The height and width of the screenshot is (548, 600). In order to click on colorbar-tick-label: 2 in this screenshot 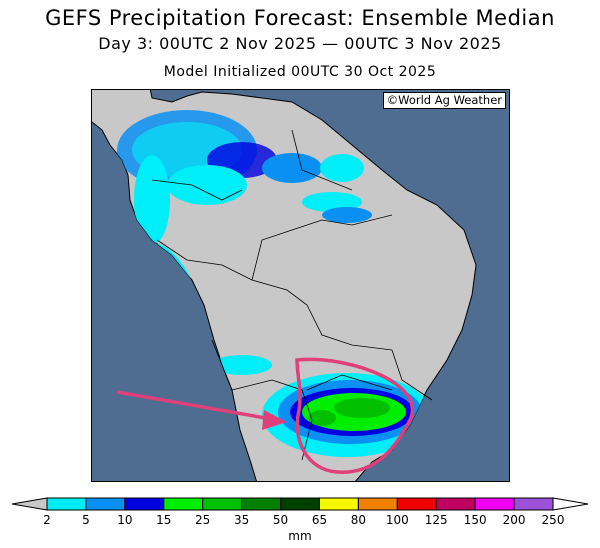, I will do `click(47, 520)`.